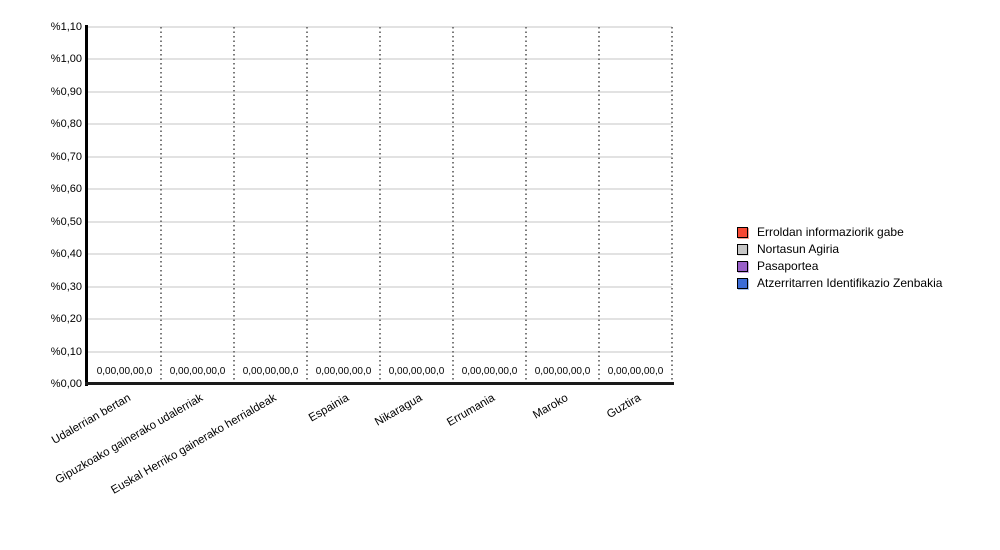  Describe the element at coordinates (66, 59) in the screenshot. I see `y-axis-tick-label: %1,00` at that location.